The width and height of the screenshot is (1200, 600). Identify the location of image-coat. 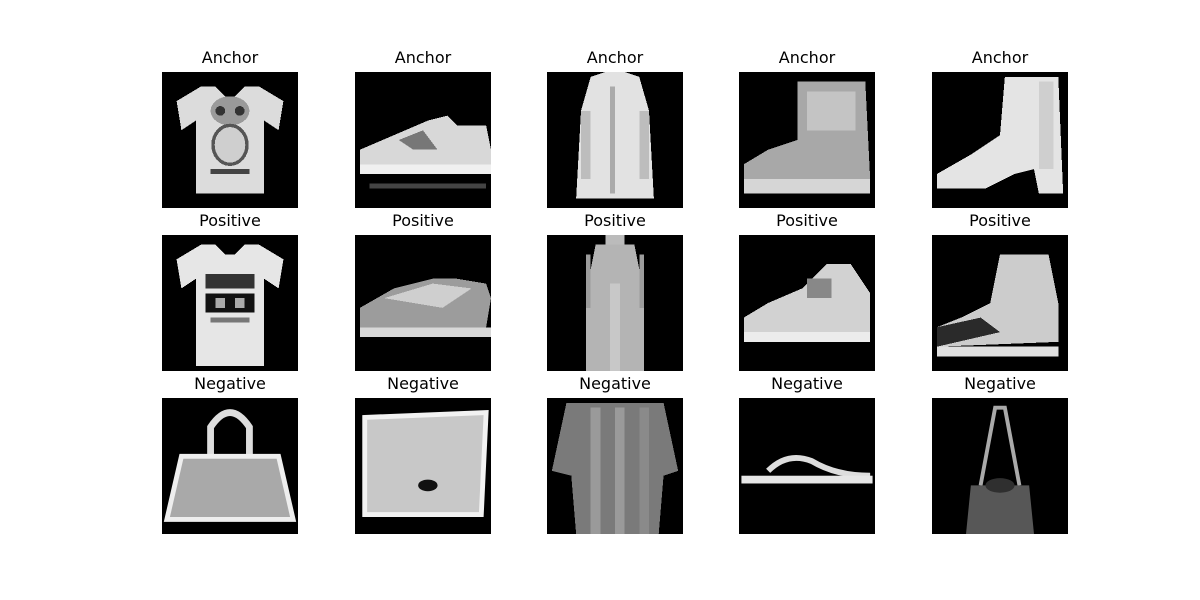
(615, 140).